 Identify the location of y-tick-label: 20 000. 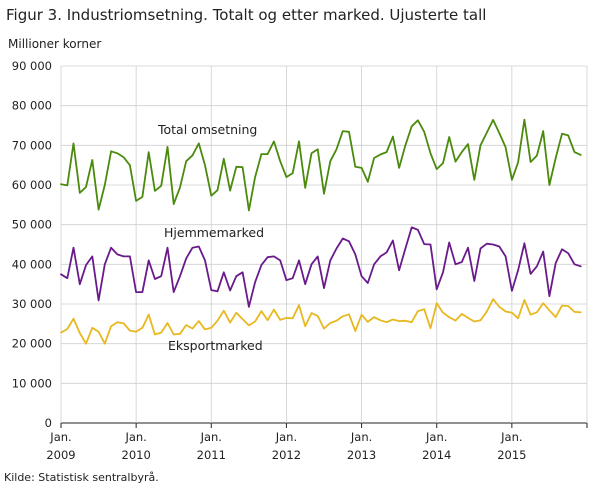
(32, 344).